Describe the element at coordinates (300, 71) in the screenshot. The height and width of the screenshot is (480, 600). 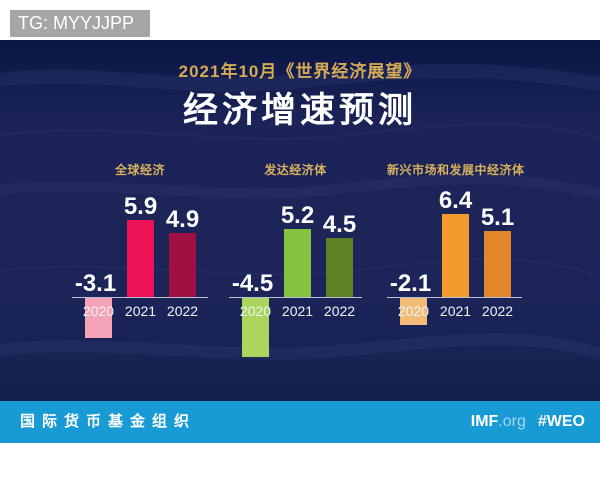
I see `report-banner: 2021年10月《世界经济展望》` at that location.